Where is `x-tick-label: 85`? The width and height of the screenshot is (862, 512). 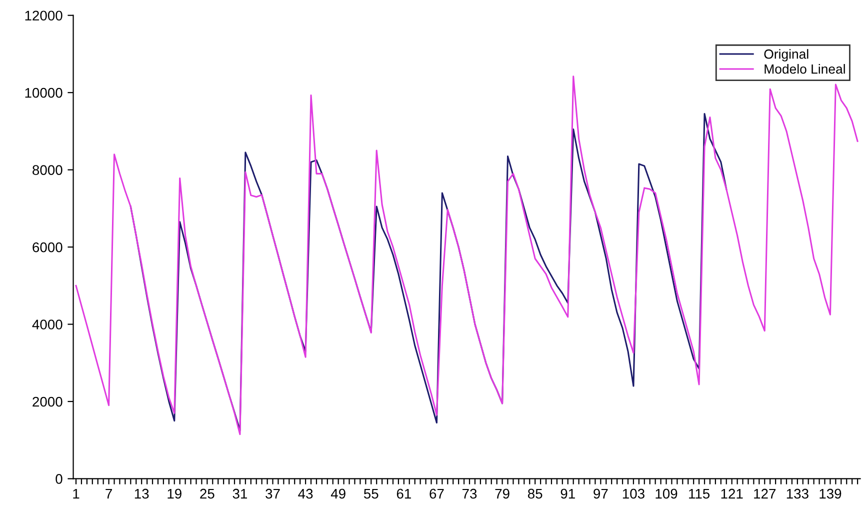 x-tick-label: 85 is located at coordinates (535, 493).